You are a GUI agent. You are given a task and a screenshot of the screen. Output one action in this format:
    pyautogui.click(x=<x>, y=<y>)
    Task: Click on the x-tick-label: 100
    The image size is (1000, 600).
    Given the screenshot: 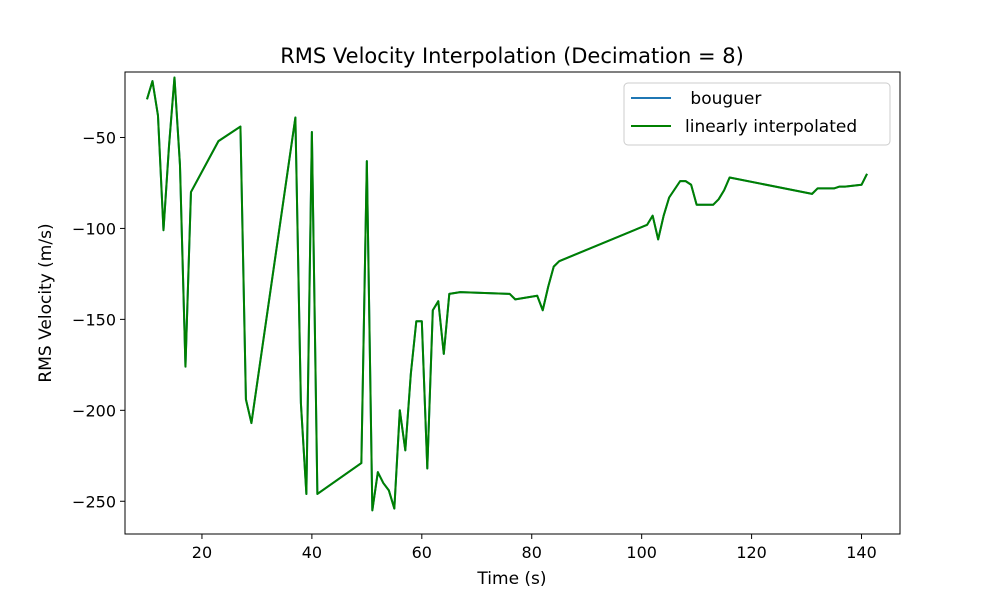 What is the action you would take?
    pyautogui.click(x=641, y=552)
    